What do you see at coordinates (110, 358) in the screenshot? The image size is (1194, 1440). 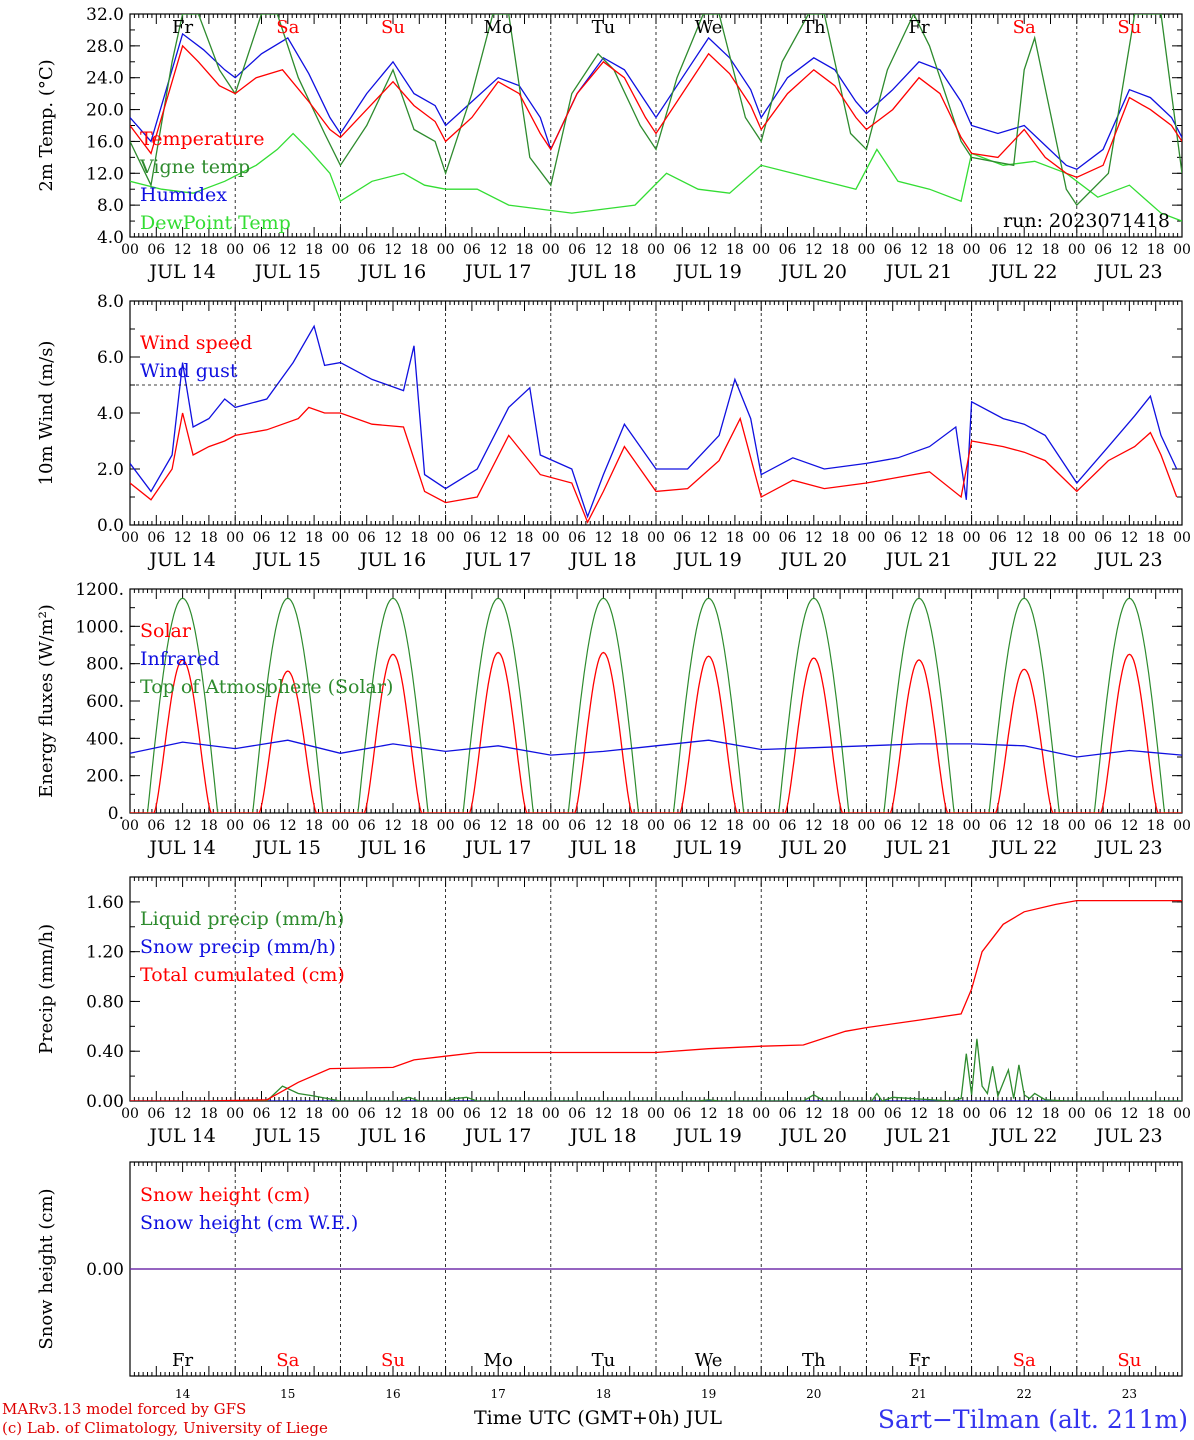 I see `y-tick-label: 6.0` at bounding box center [110, 358].